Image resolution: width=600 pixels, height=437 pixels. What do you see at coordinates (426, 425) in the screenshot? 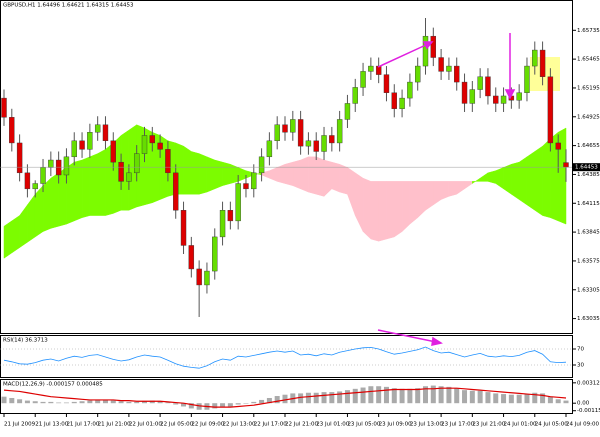
I see `x-tick-label: 23 Jul 13:00` at bounding box center [426, 425].